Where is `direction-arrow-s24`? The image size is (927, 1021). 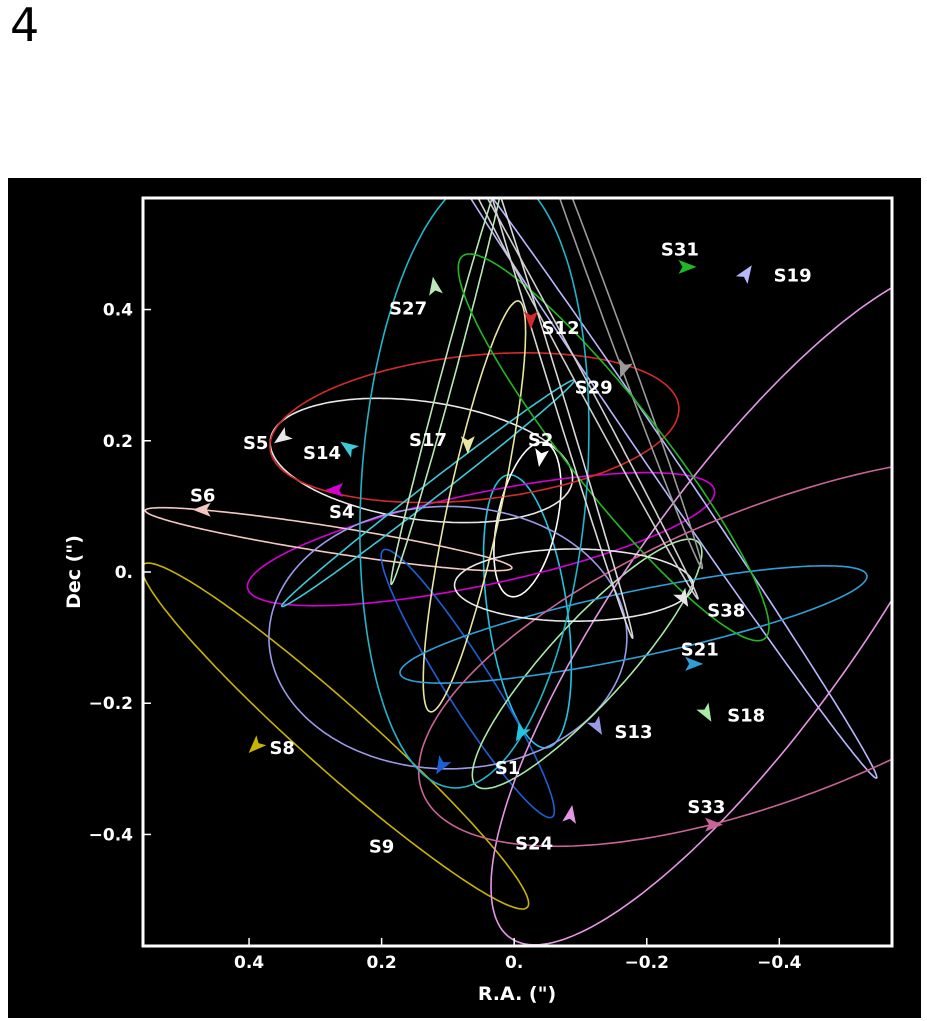 direction-arrow-s24 is located at coordinates (569, 814).